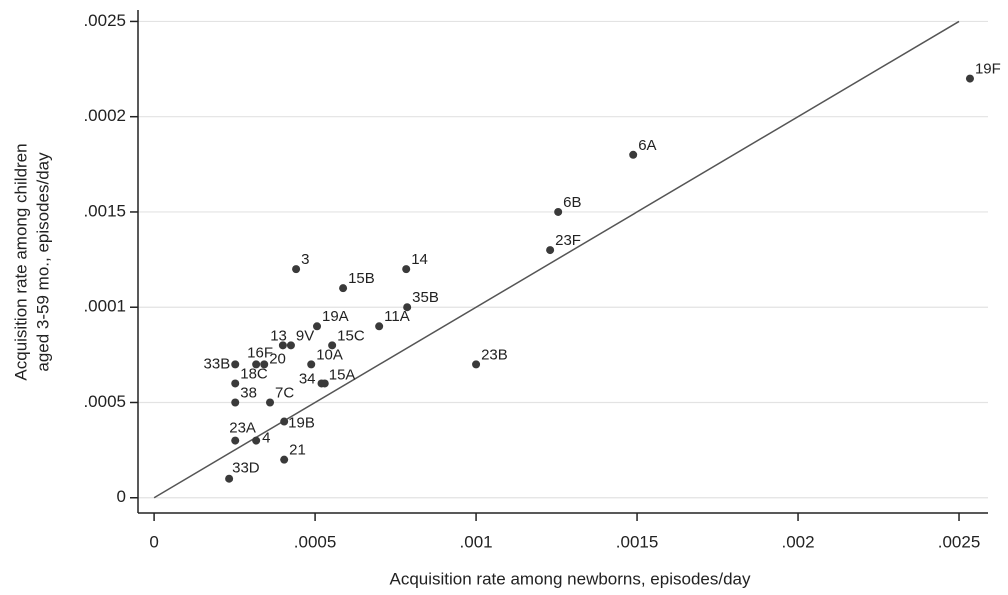 The height and width of the screenshot is (595, 1008). What do you see at coordinates (104, 115) in the screenshot?
I see `y-tick-label: .0002` at bounding box center [104, 115].